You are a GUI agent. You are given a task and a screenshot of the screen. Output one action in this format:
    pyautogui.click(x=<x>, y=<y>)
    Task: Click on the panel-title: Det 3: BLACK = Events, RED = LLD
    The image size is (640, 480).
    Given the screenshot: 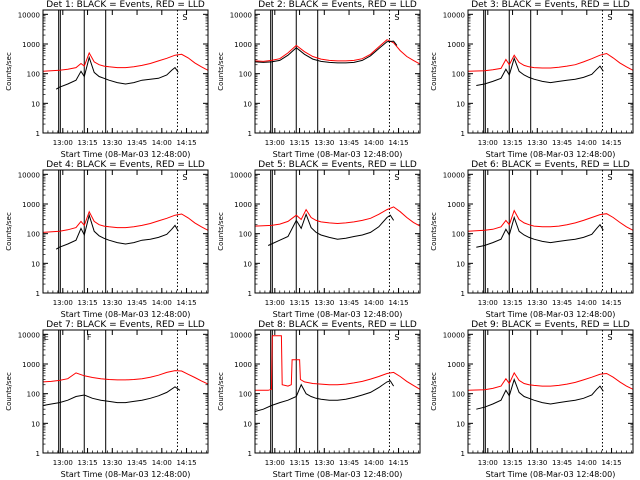 What is the action you would take?
    pyautogui.click(x=550, y=5)
    